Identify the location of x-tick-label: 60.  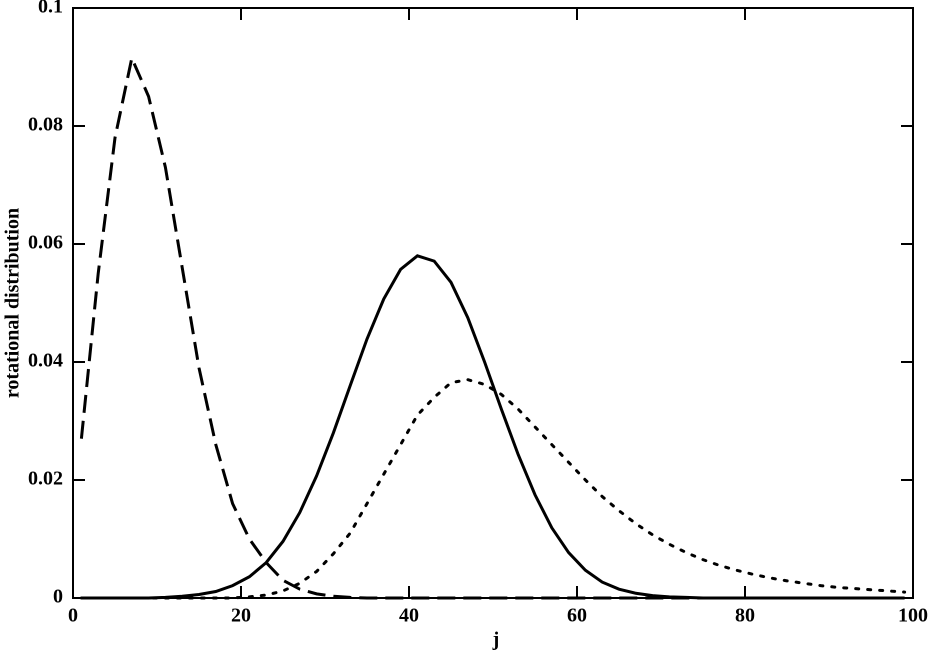
(577, 616).